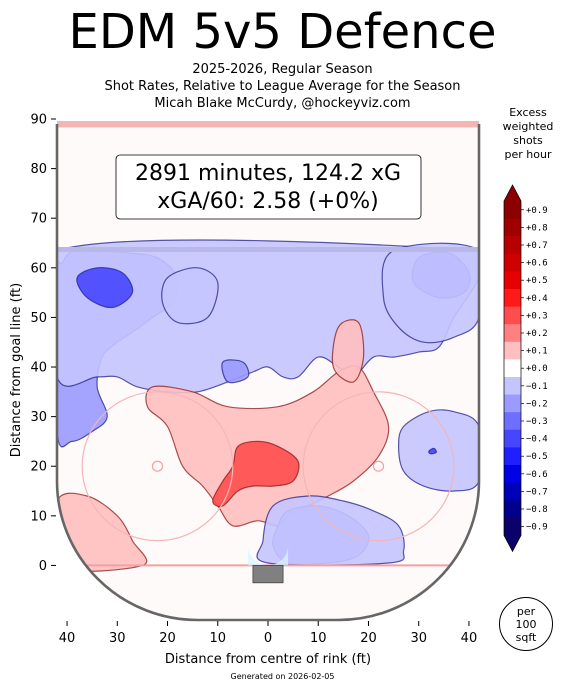 The width and height of the screenshot is (565, 691). I want to click on y-tick-label: 30, so click(38, 417).